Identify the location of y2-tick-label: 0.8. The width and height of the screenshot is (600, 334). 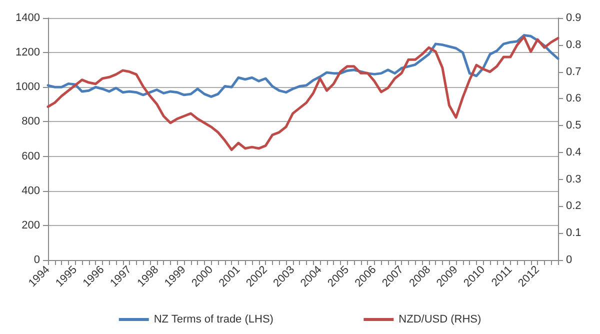
(574, 44).